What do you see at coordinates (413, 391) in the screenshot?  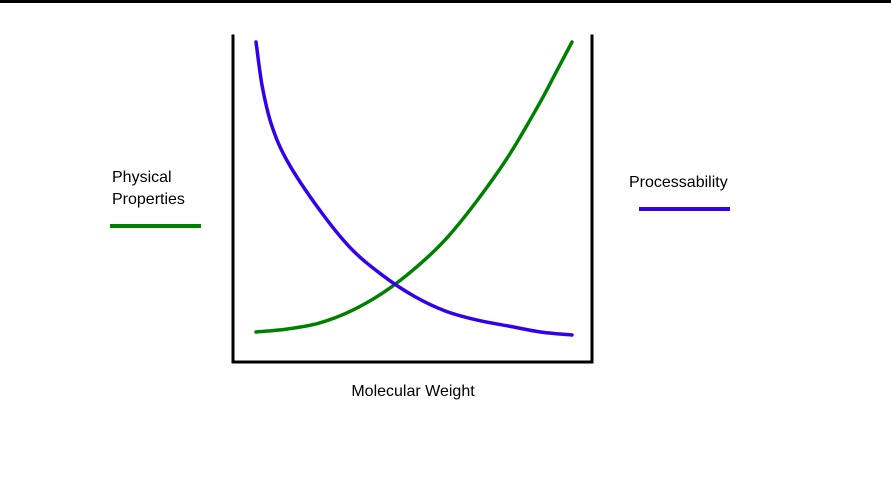 I see `x-axis-label: Molecular Weight` at bounding box center [413, 391].